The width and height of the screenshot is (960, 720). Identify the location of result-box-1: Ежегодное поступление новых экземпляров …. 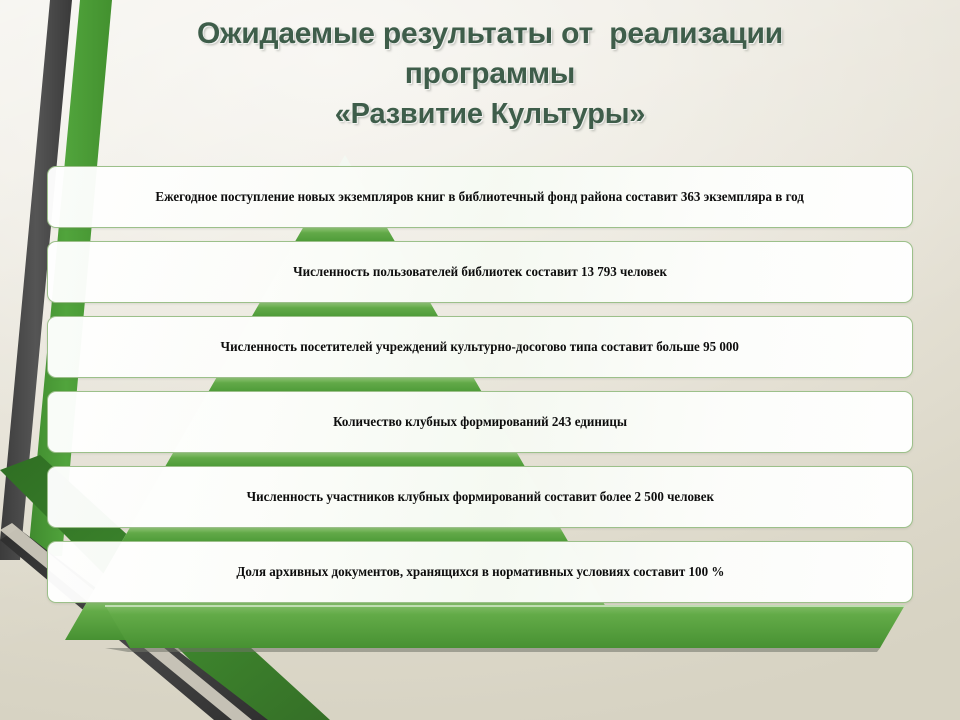
(480, 197).